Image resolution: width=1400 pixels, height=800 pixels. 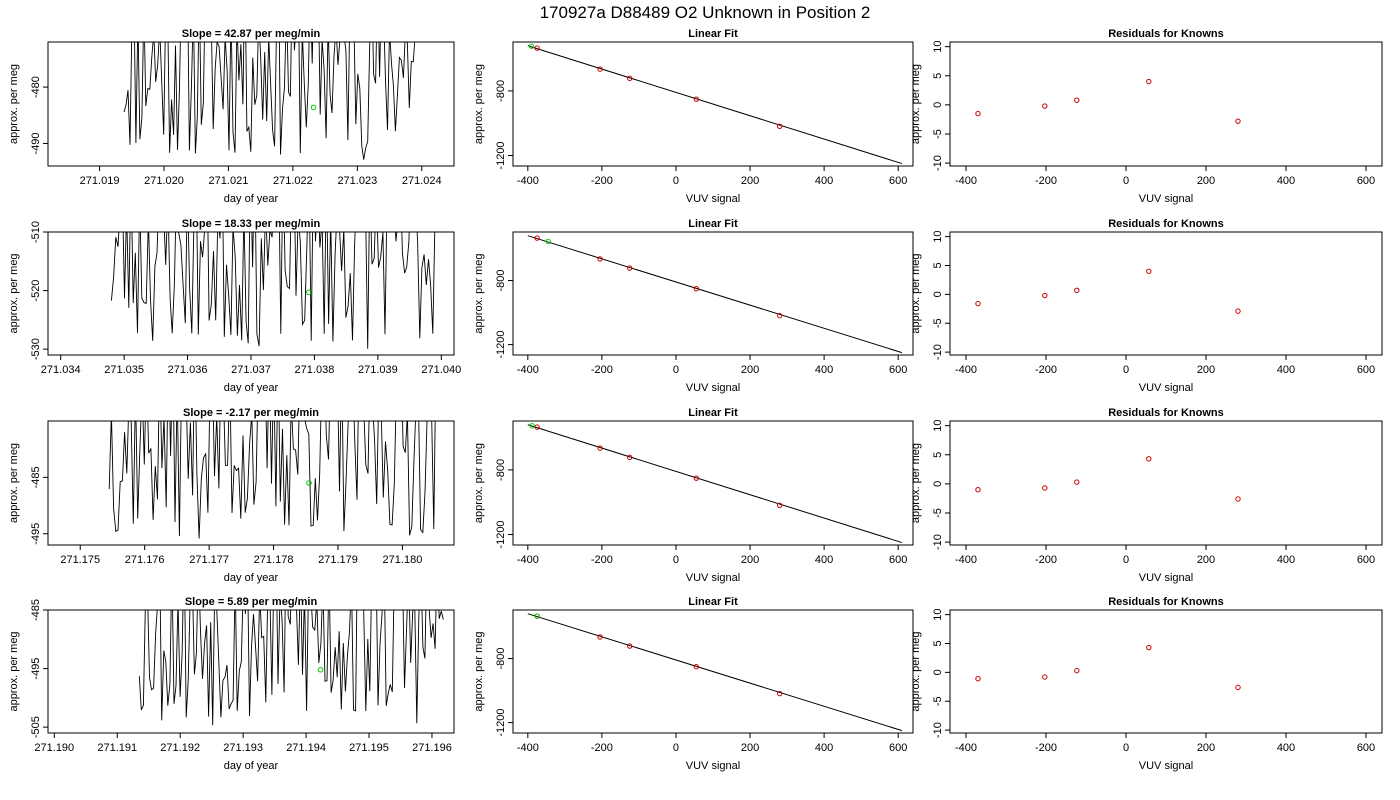 What do you see at coordinates (54, 748) in the screenshot?
I see `x-tick-label: 271.190` at bounding box center [54, 748].